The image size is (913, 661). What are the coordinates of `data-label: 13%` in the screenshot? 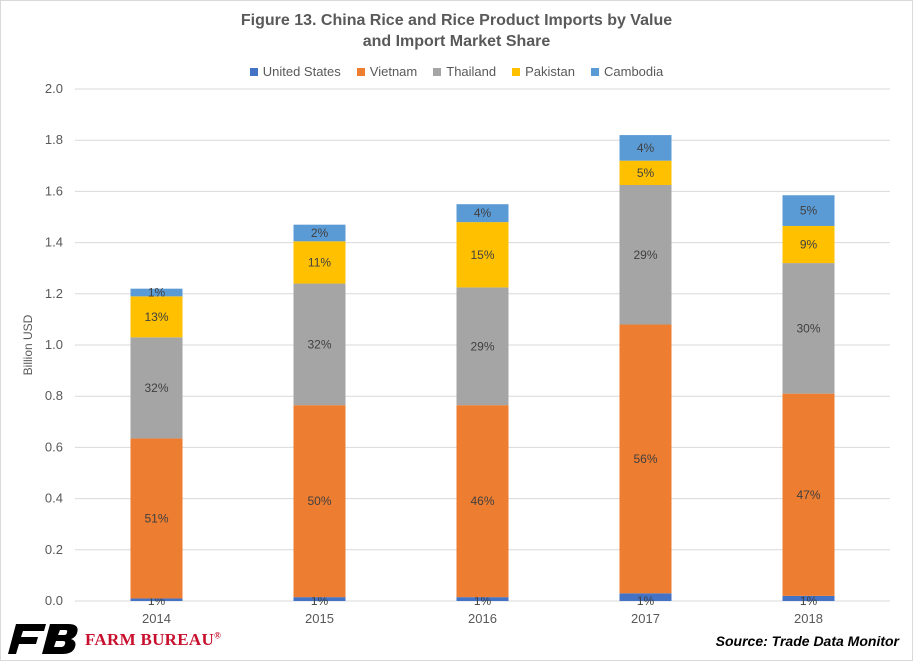 It's located at (156, 317).